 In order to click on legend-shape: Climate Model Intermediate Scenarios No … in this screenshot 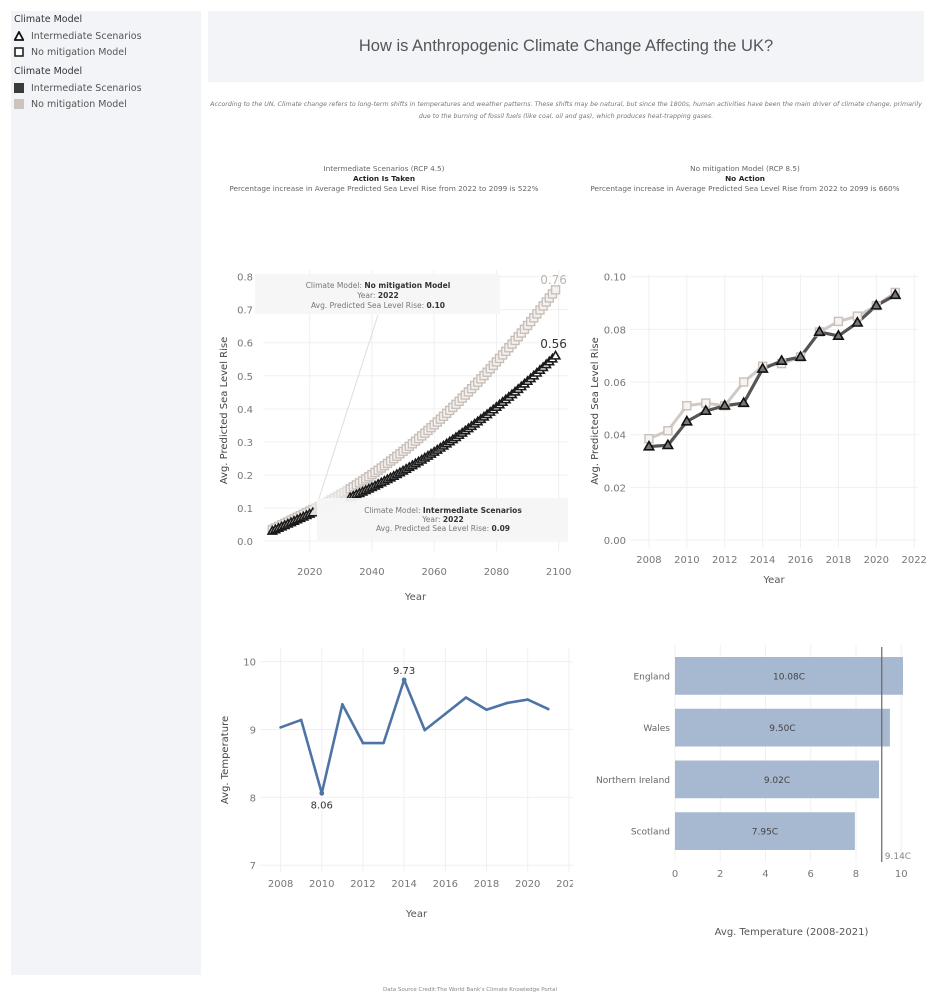, I will do `click(78, 37)`.